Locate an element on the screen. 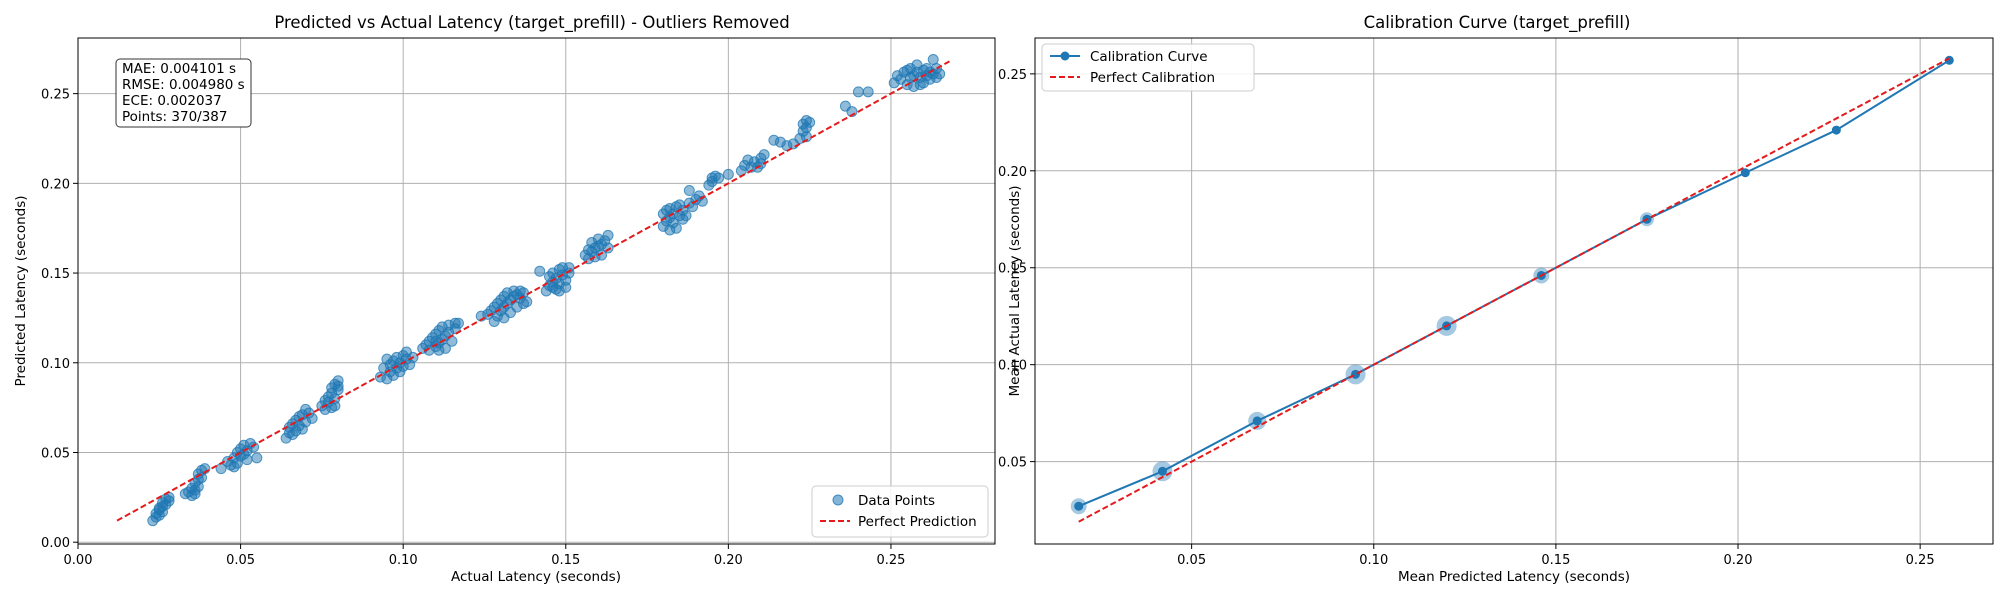 Image resolution: width=2000 pixels, height=600 pixels. scatter-legend-frame is located at coordinates (900, 511).